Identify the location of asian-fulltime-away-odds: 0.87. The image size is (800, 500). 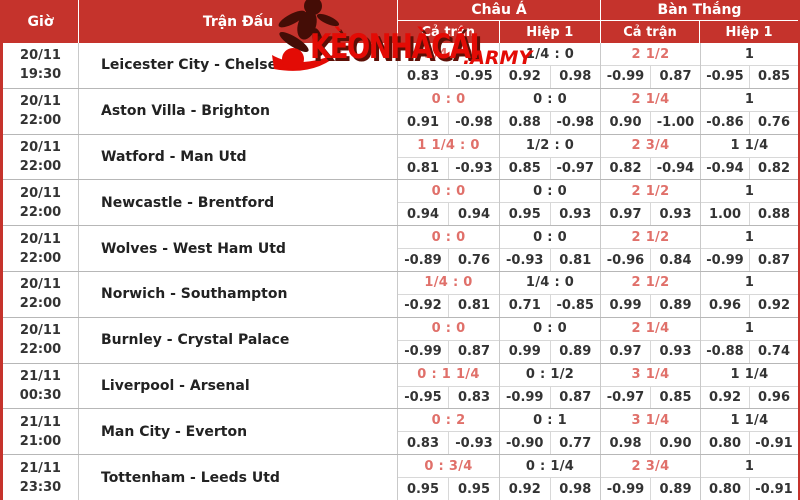
(473, 351).